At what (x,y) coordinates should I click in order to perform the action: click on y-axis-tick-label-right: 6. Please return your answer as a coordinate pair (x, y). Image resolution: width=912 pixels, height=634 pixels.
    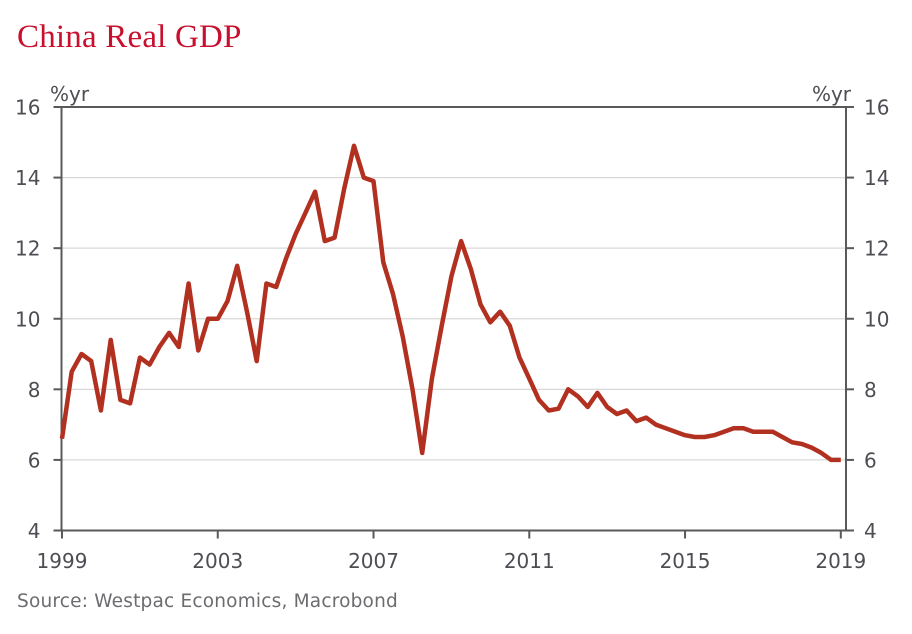
    Looking at the image, I should click on (870, 460).